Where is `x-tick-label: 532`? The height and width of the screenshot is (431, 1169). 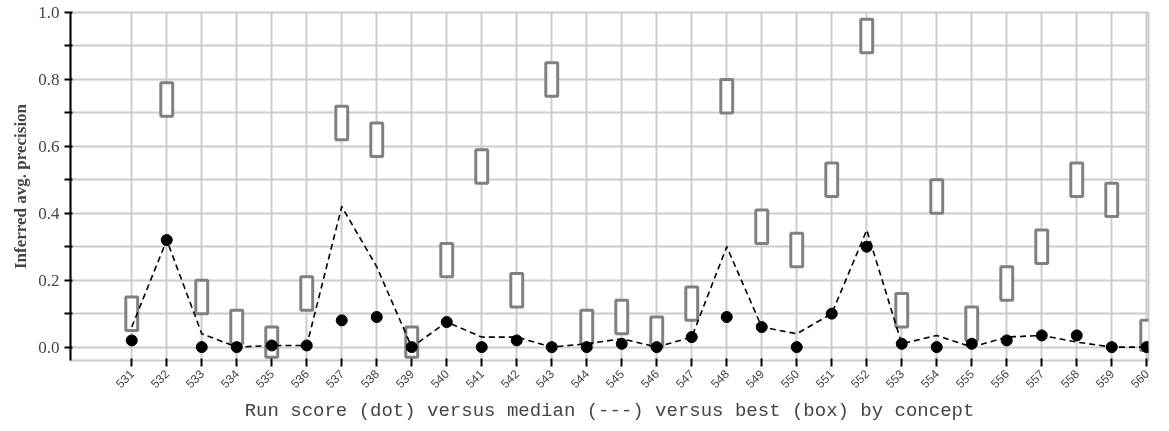 x-tick-label: 532 is located at coordinates (160, 378).